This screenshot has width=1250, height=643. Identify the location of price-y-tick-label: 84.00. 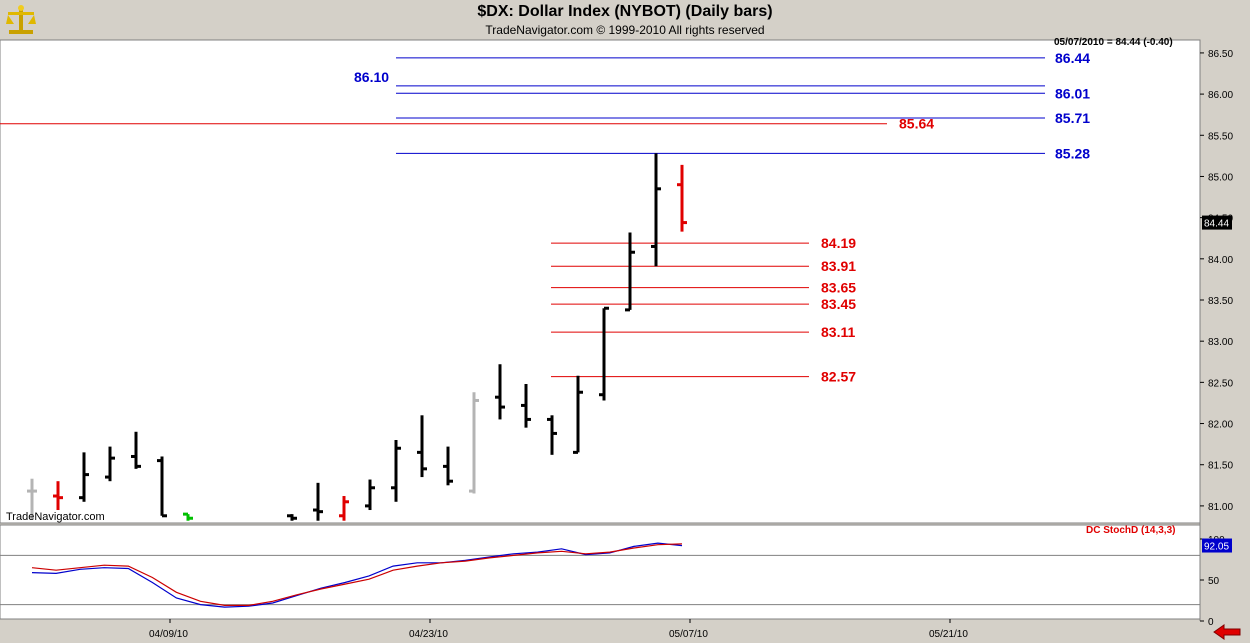
(1220, 260).